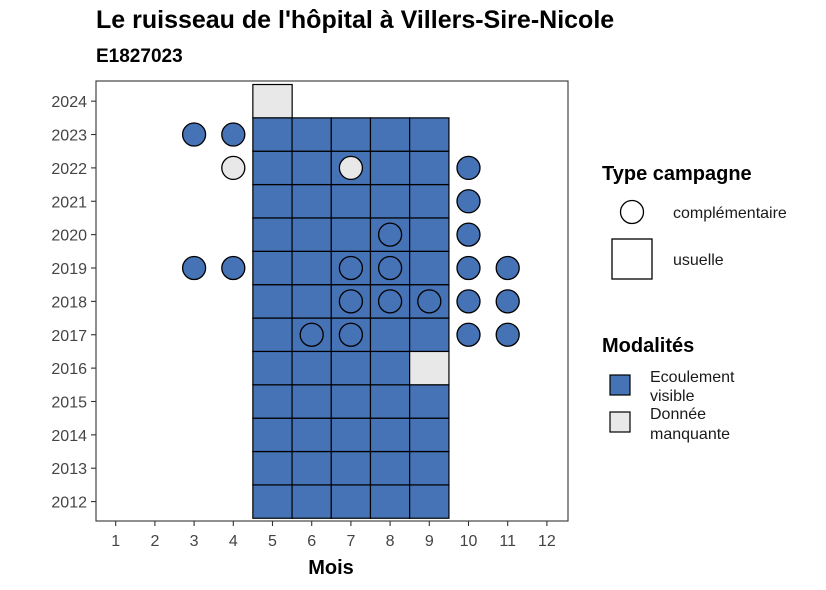 The width and height of the screenshot is (826, 590). What do you see at coordinates (69, 102) in the screenshot?
I see `y-tick-label-2024: 2024` at bounding box center [69, 102].